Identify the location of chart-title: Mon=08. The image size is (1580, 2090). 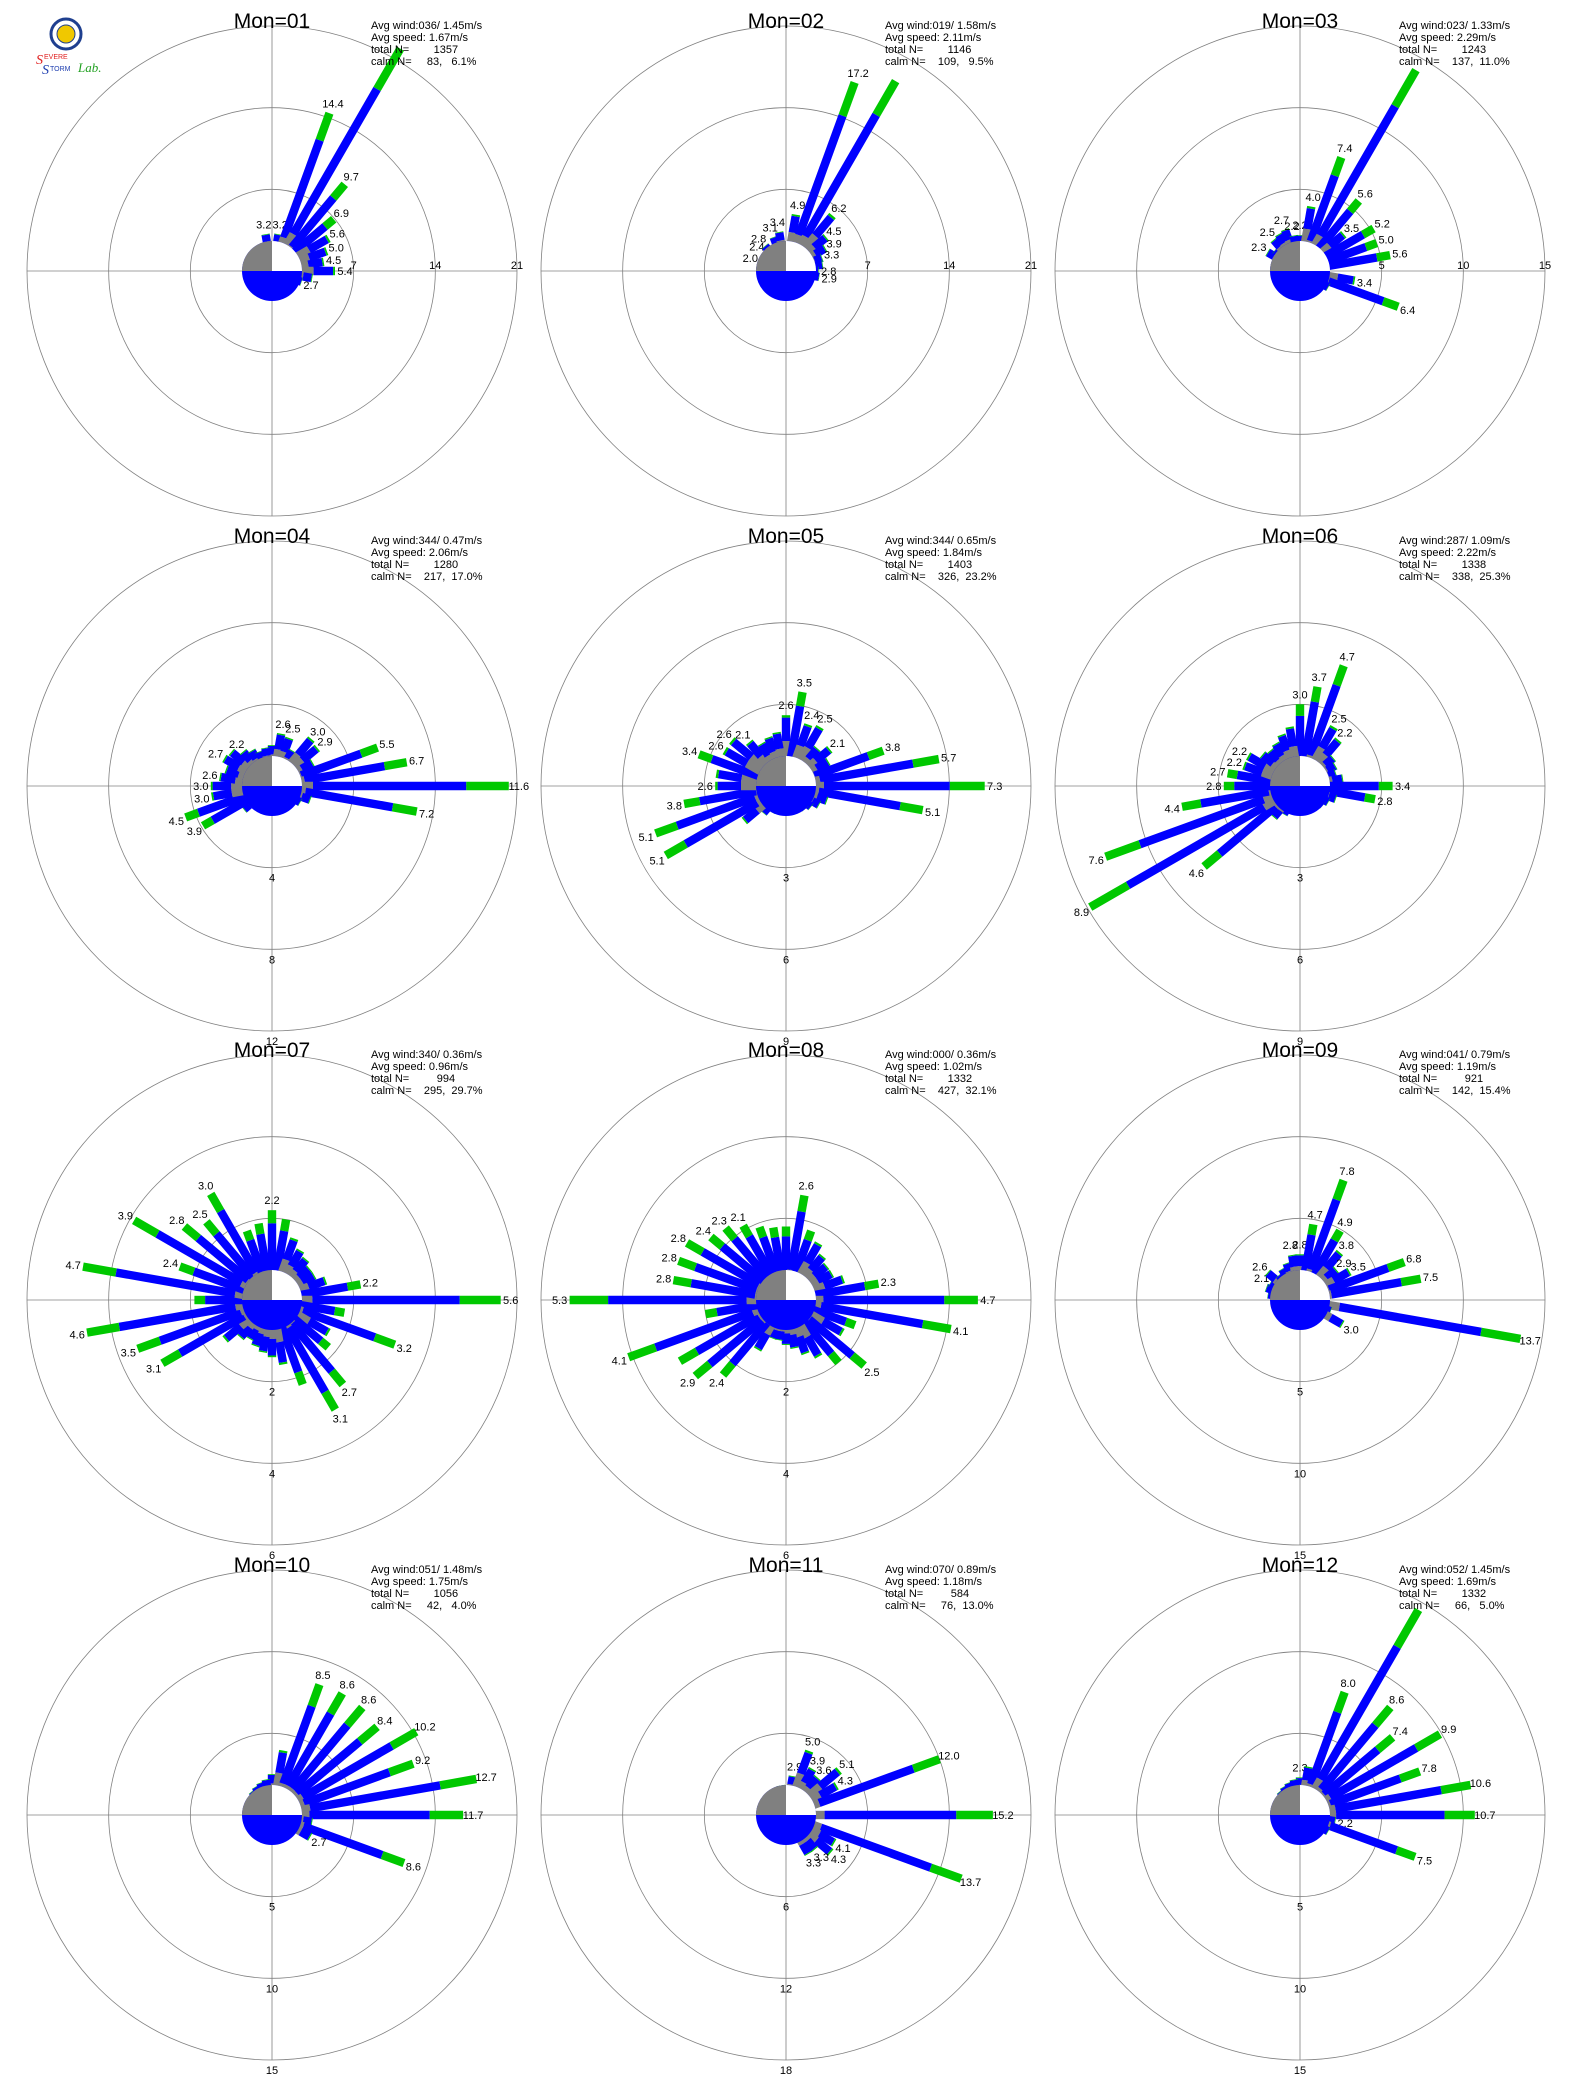
(786, 1050).